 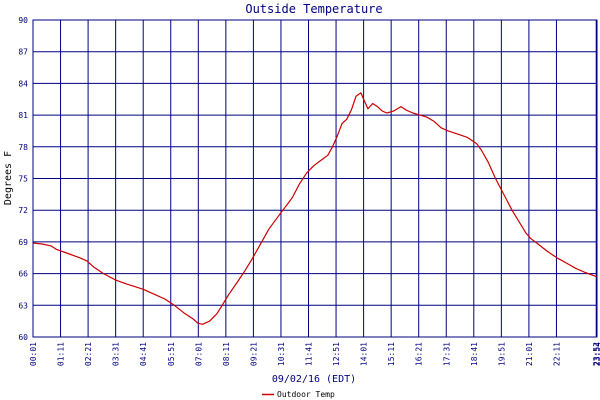 What do you see at coordinates (419, 354) in the screenshot?
I see `x-tick-label: 16:21` at bounding box center [419, 354].